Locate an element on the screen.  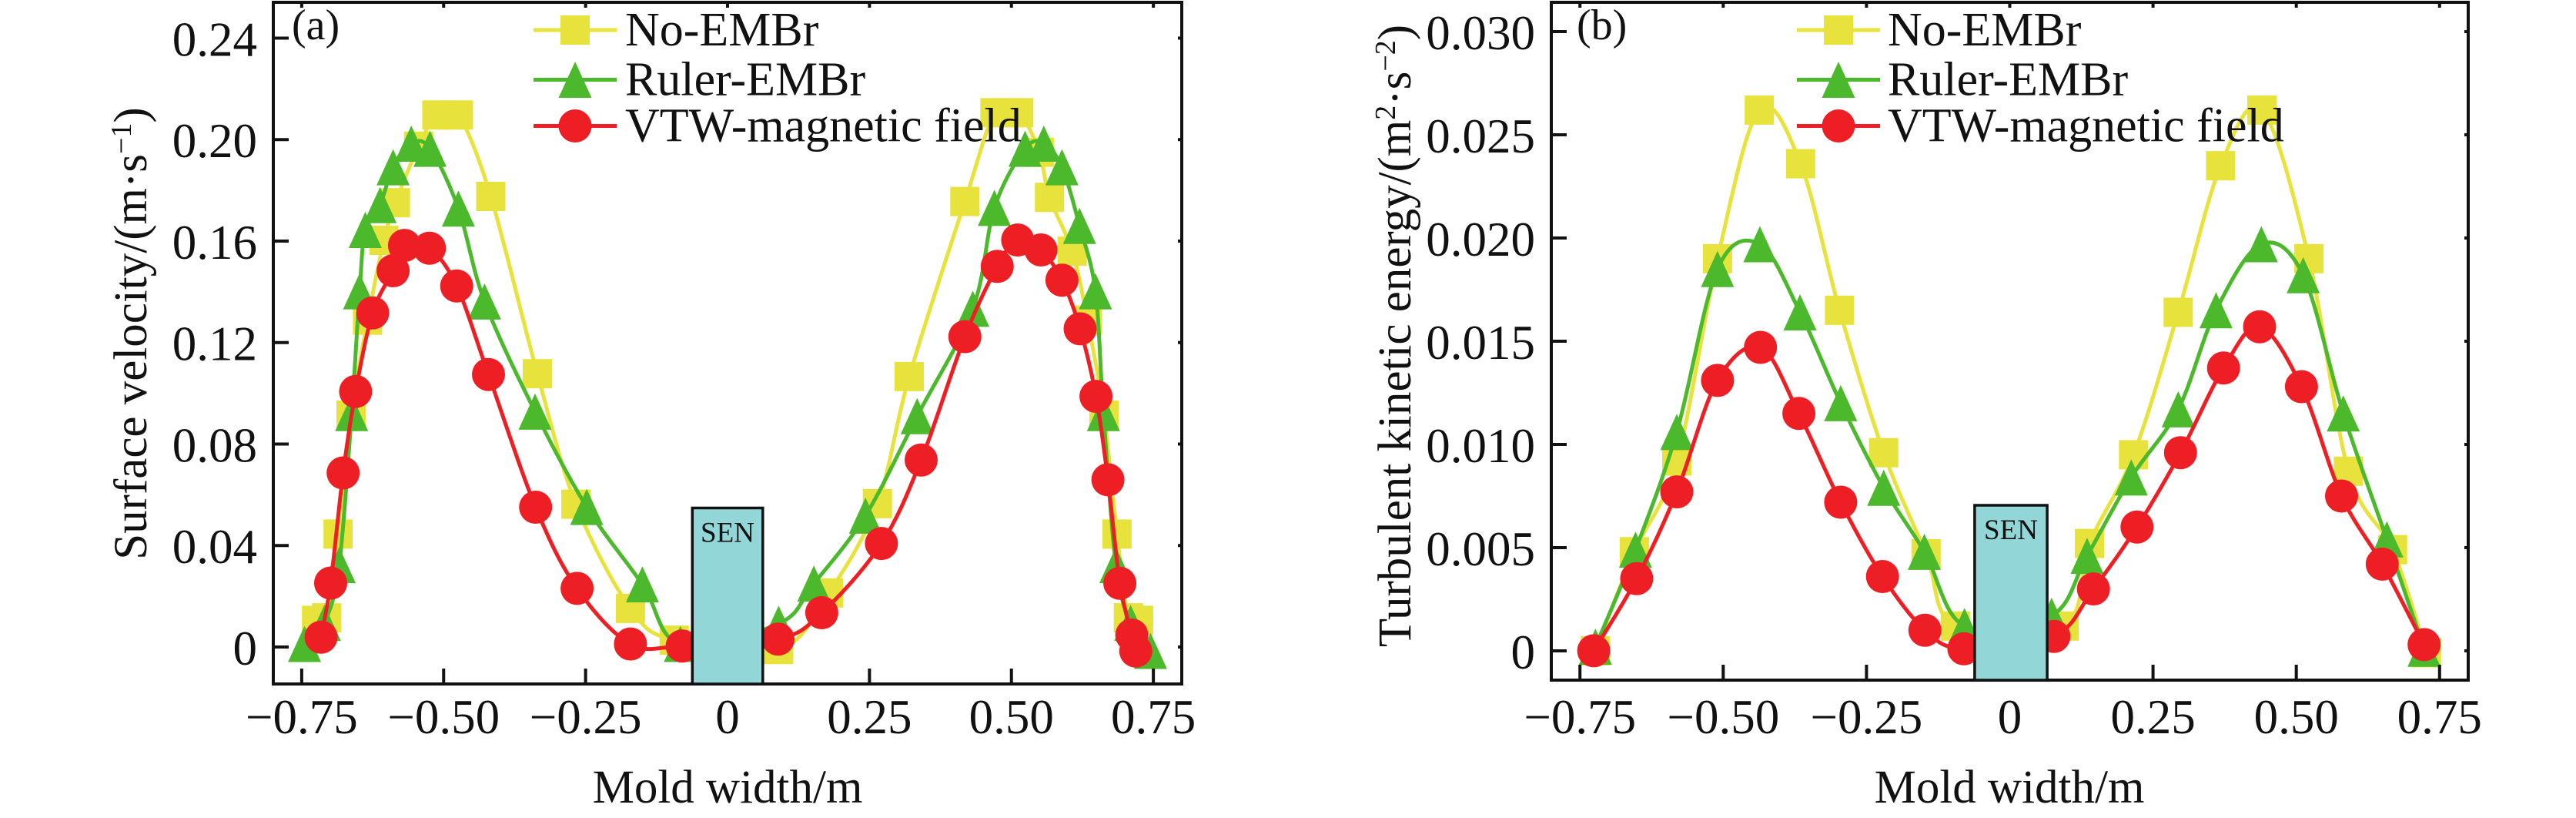
legend-label: Ruler-EMBr is located at coordinates (2008, 80).